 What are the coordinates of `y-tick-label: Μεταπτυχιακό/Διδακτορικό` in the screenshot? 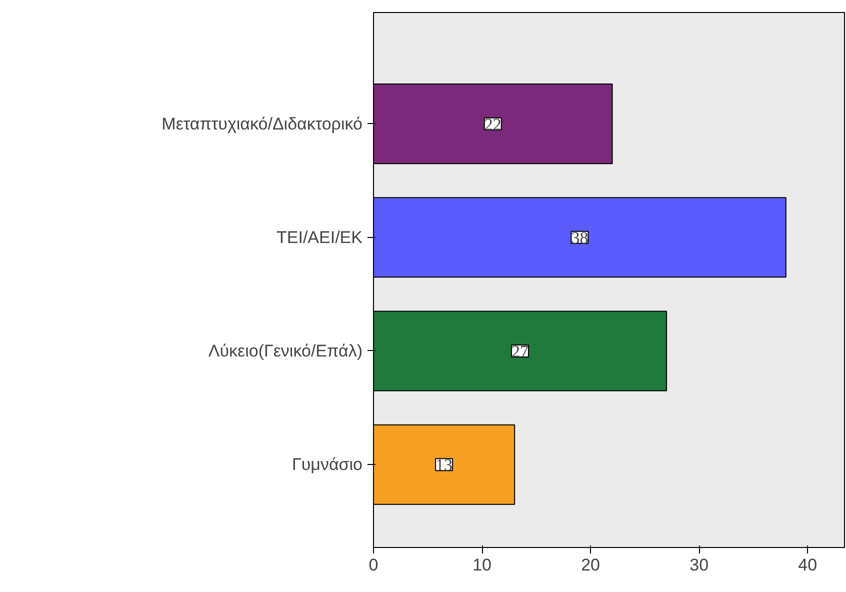 It's located at (262, 124).